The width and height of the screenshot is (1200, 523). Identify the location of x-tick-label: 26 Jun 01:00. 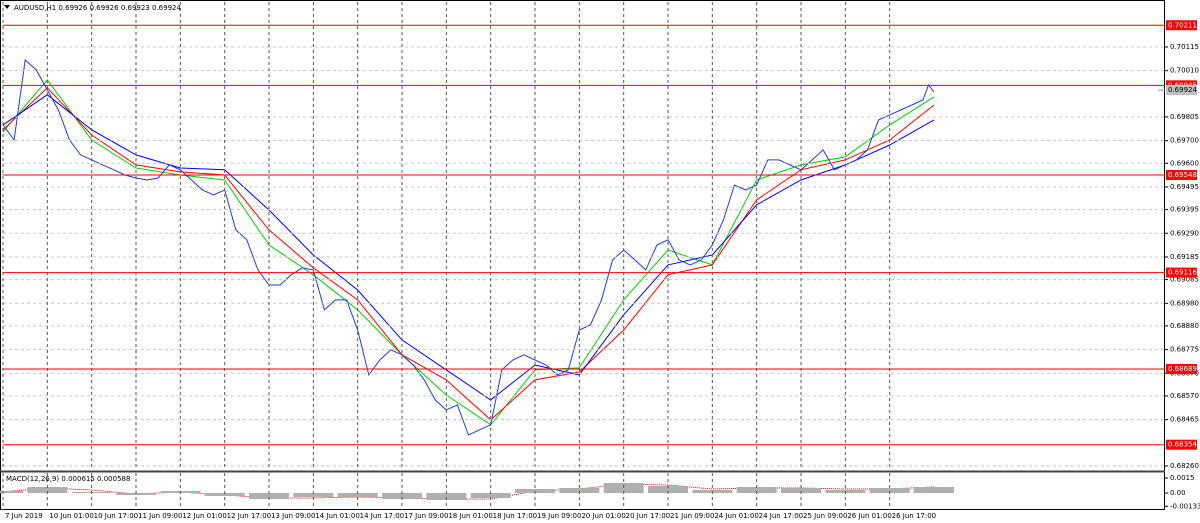
(869, 516).